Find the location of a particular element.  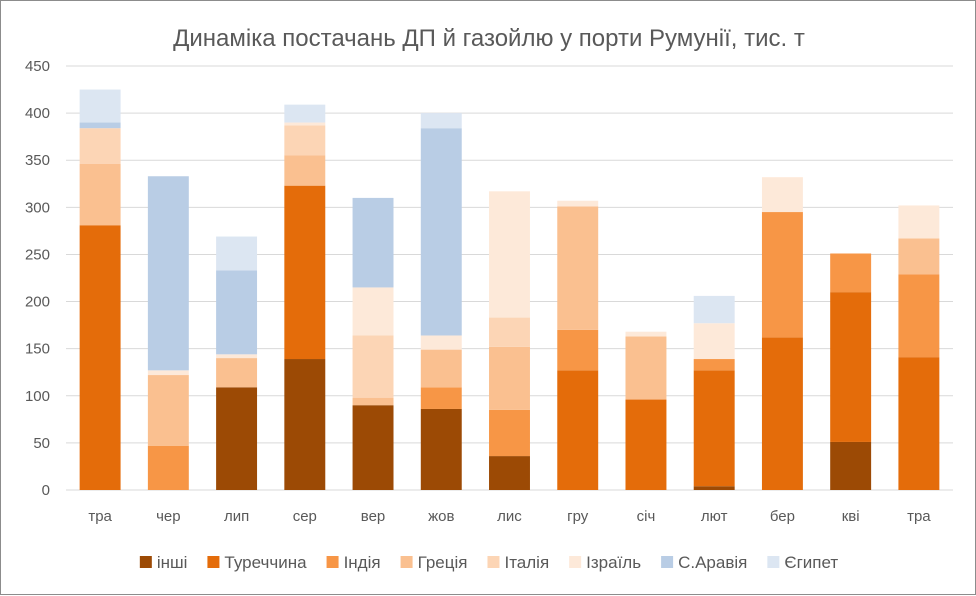

legend-item: Греція is located at coordinates (433, 562).